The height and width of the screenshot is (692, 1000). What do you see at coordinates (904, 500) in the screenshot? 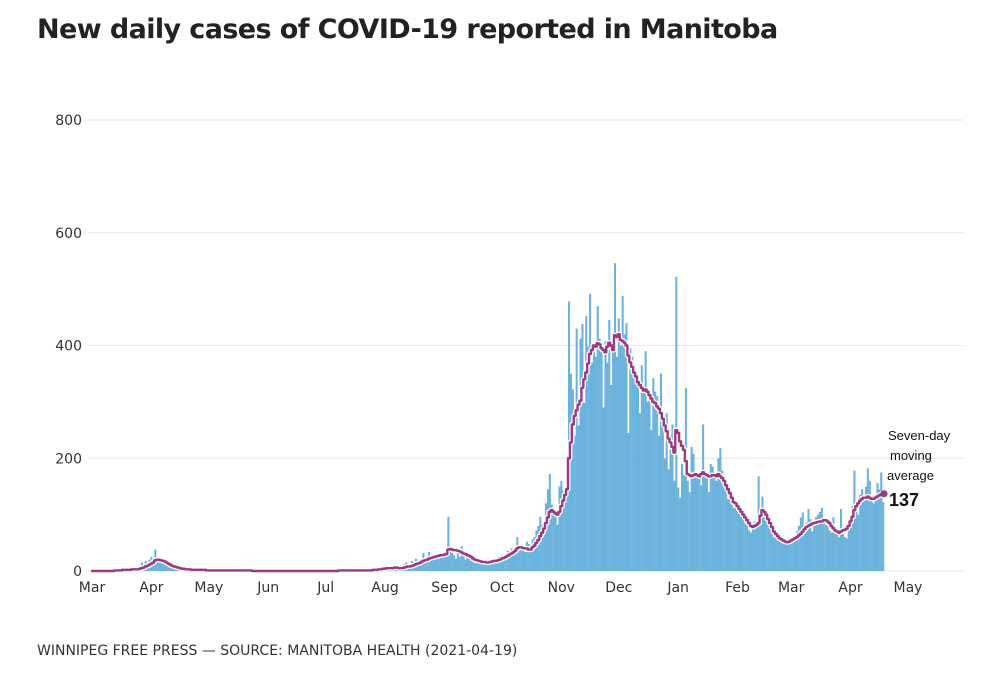
I see `annotation-value: 137` at bounding box center [904, 500].